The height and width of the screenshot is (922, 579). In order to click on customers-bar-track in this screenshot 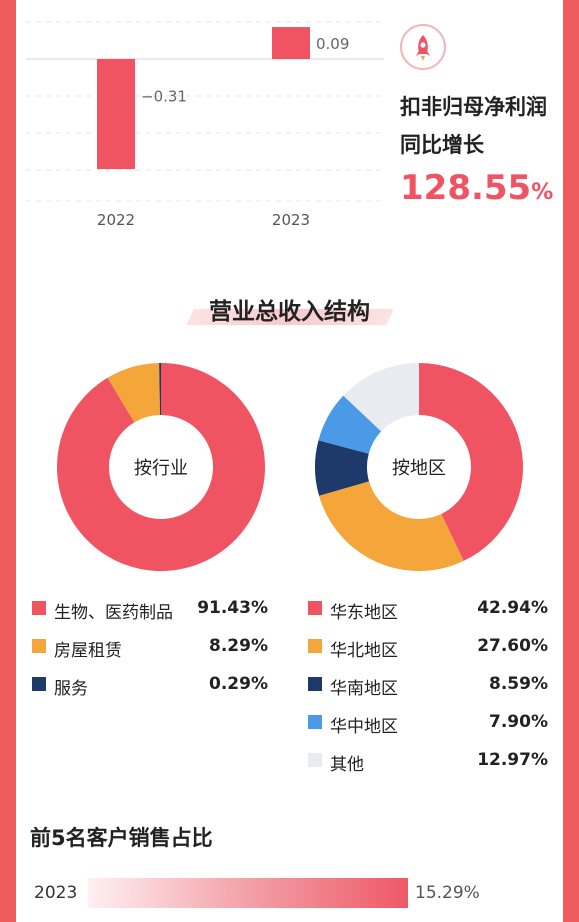, I will do `click(248, 893)`.